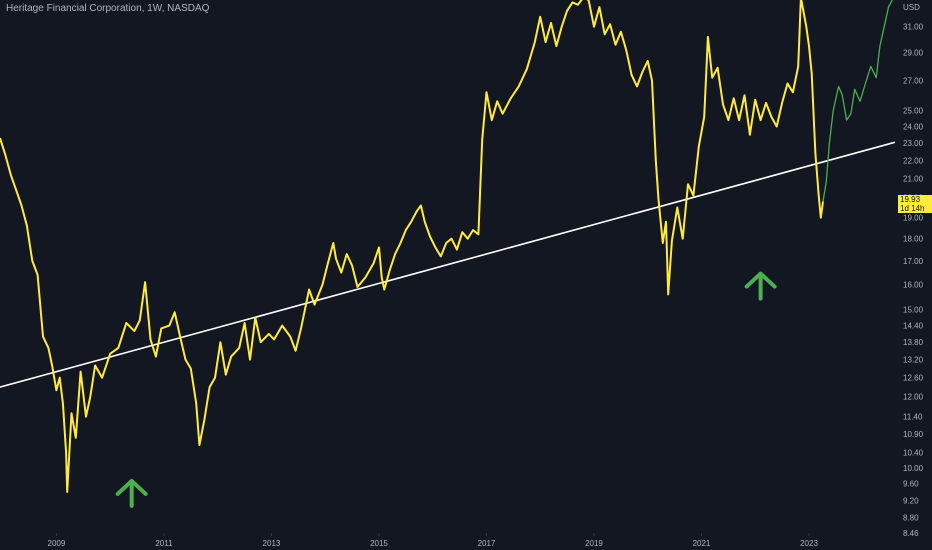 The image size is (932, 550). I want to click on y-tick-label: 18.00, so click(913, 239).